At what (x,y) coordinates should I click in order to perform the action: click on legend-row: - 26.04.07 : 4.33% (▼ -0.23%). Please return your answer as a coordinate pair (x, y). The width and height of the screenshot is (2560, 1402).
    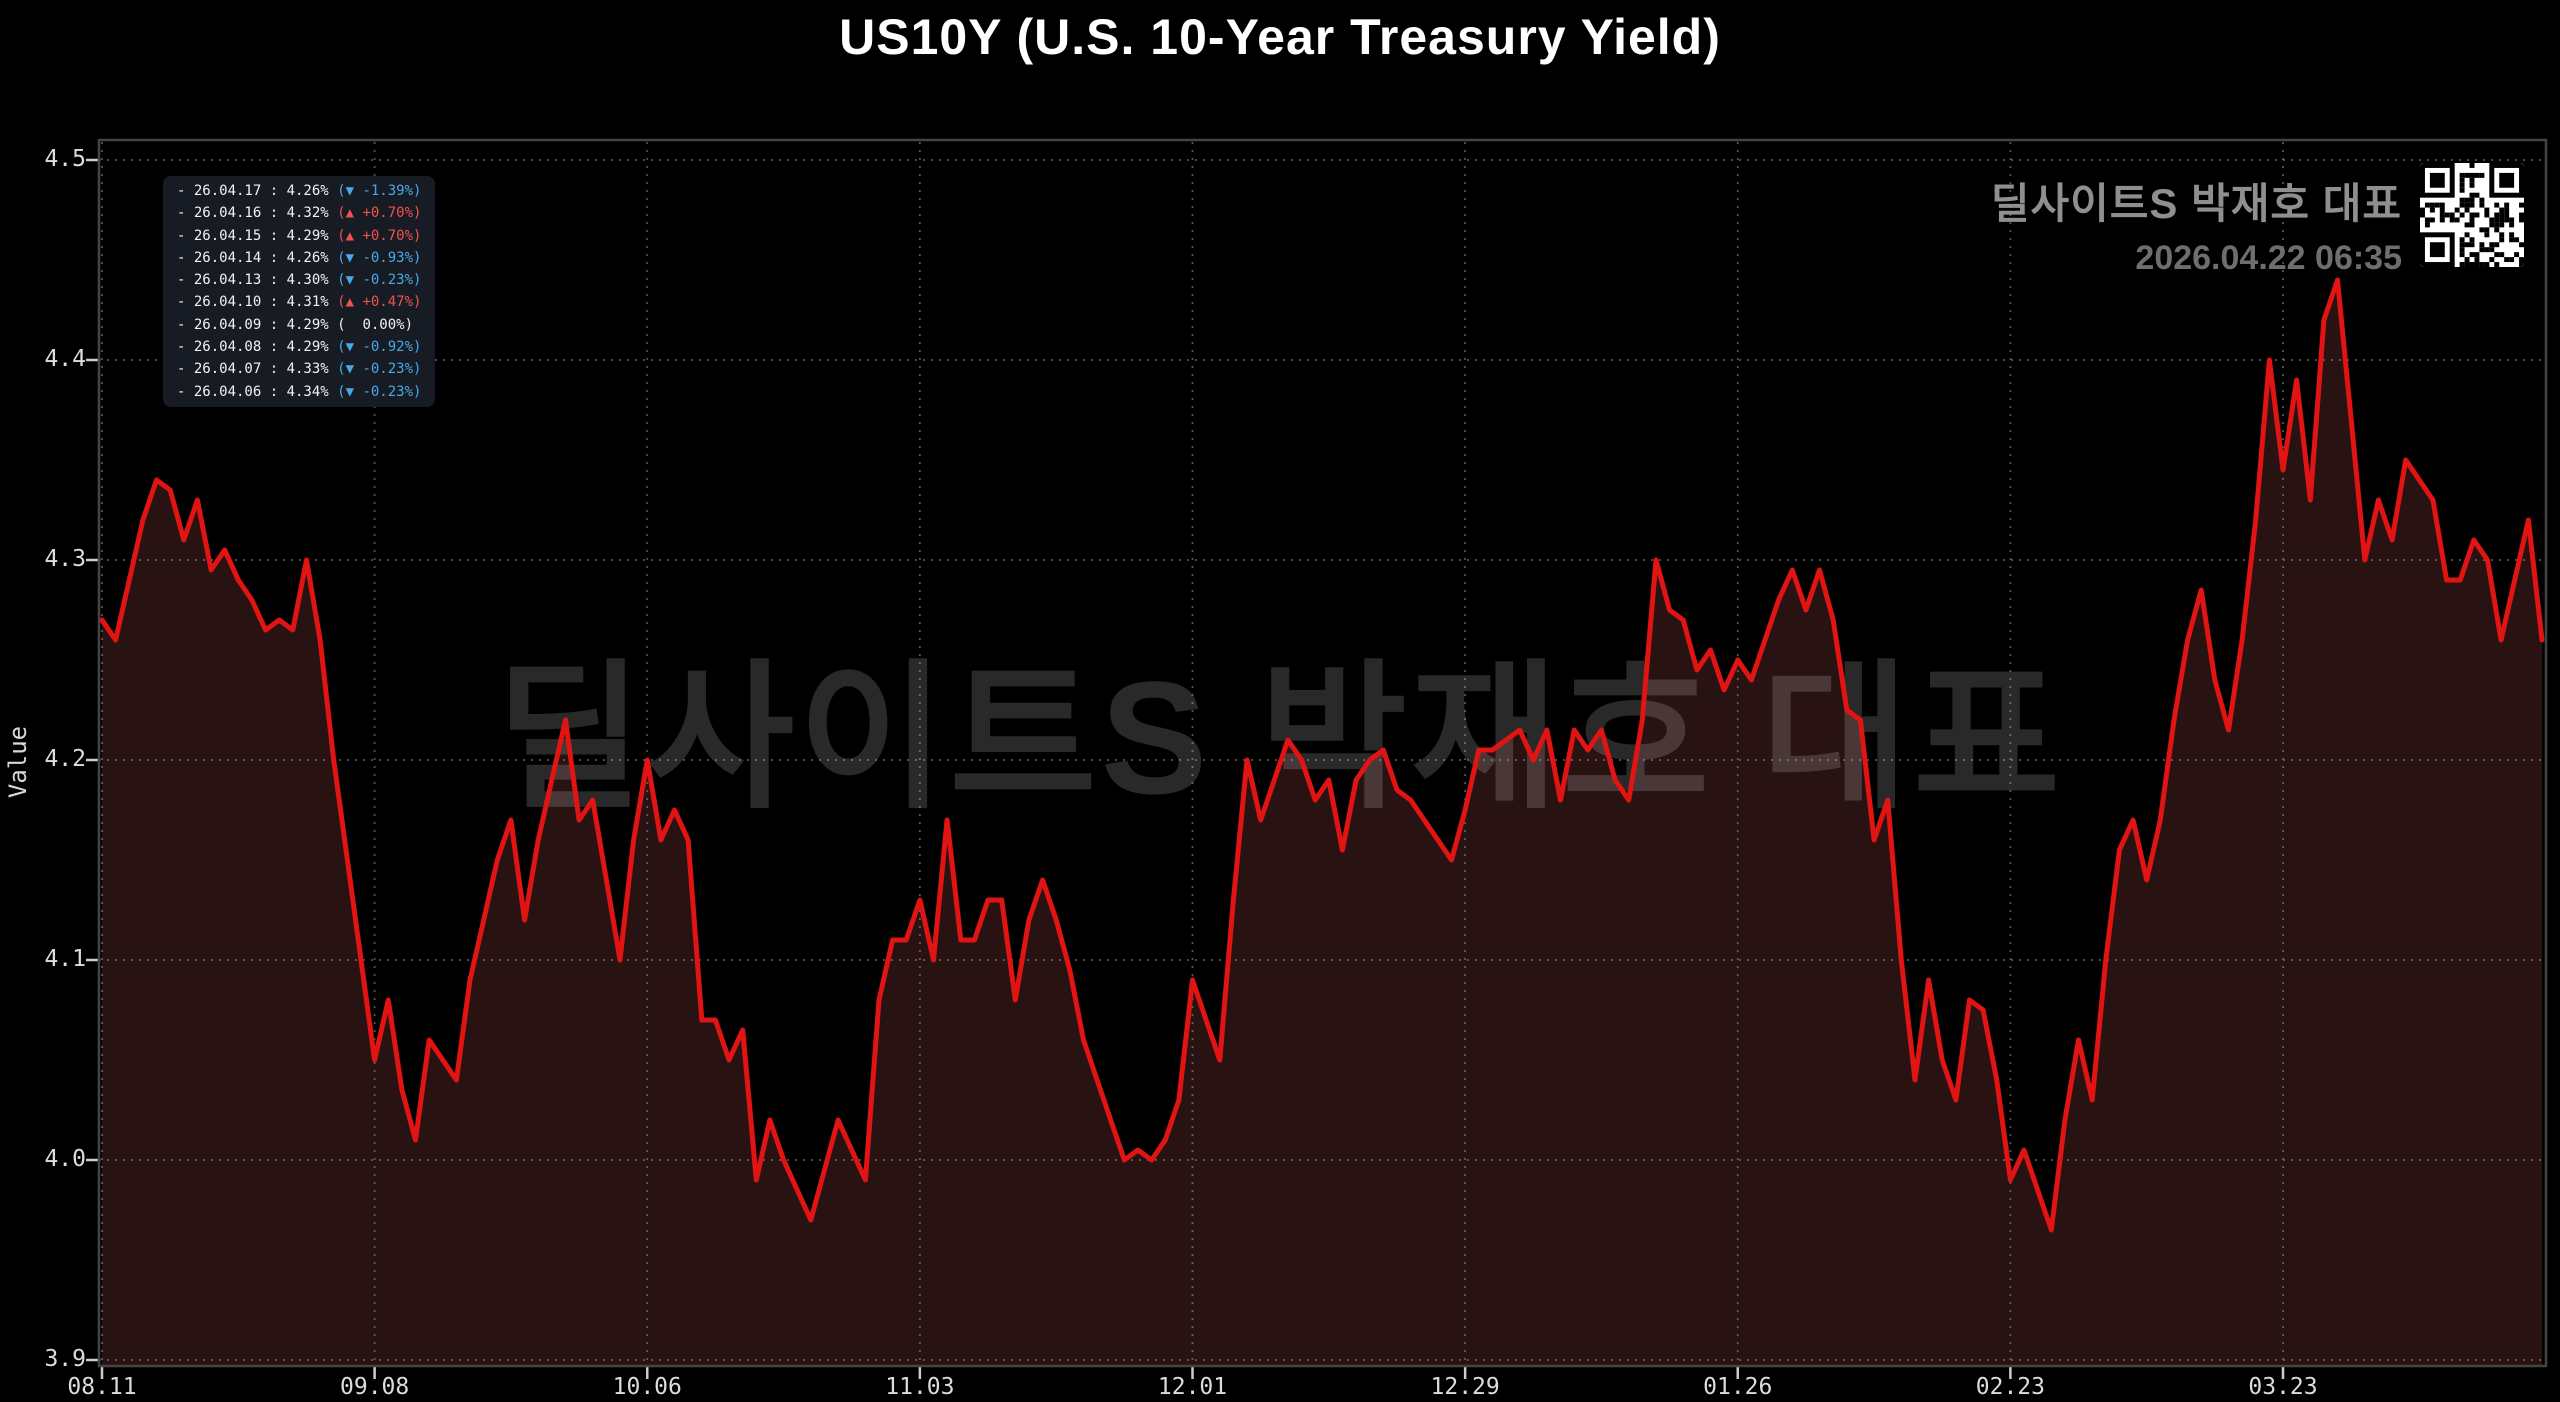
    Looking at the image, I should click on (299, 369).